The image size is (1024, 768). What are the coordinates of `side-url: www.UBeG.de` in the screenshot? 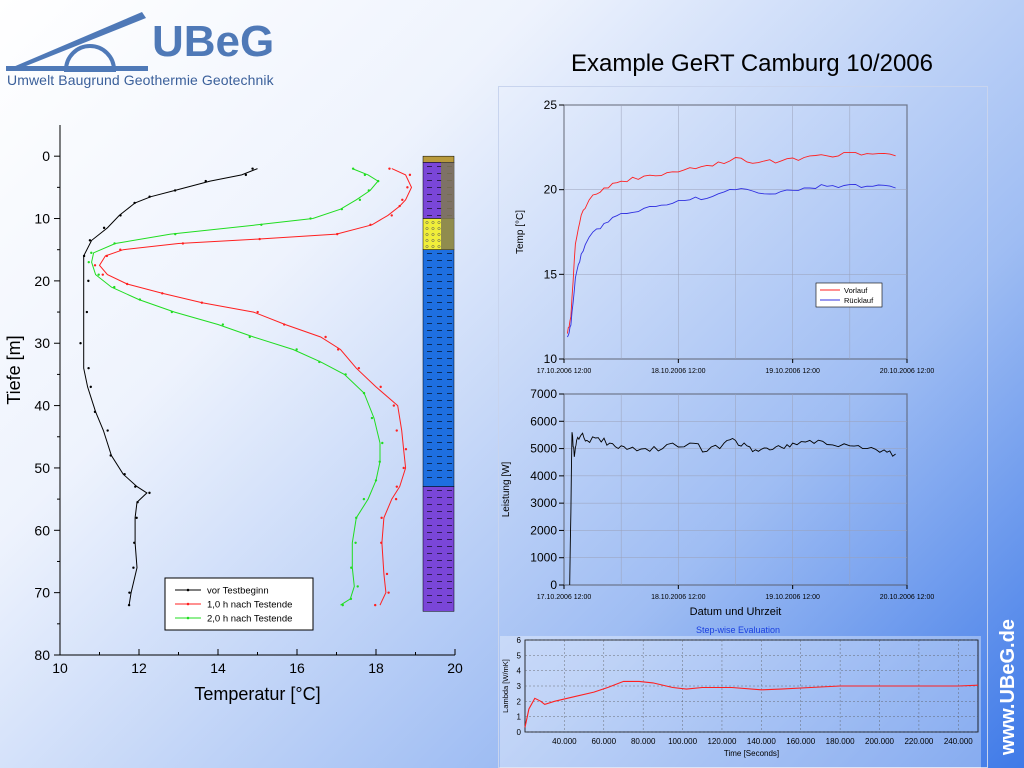 It's located at (1008, 687).